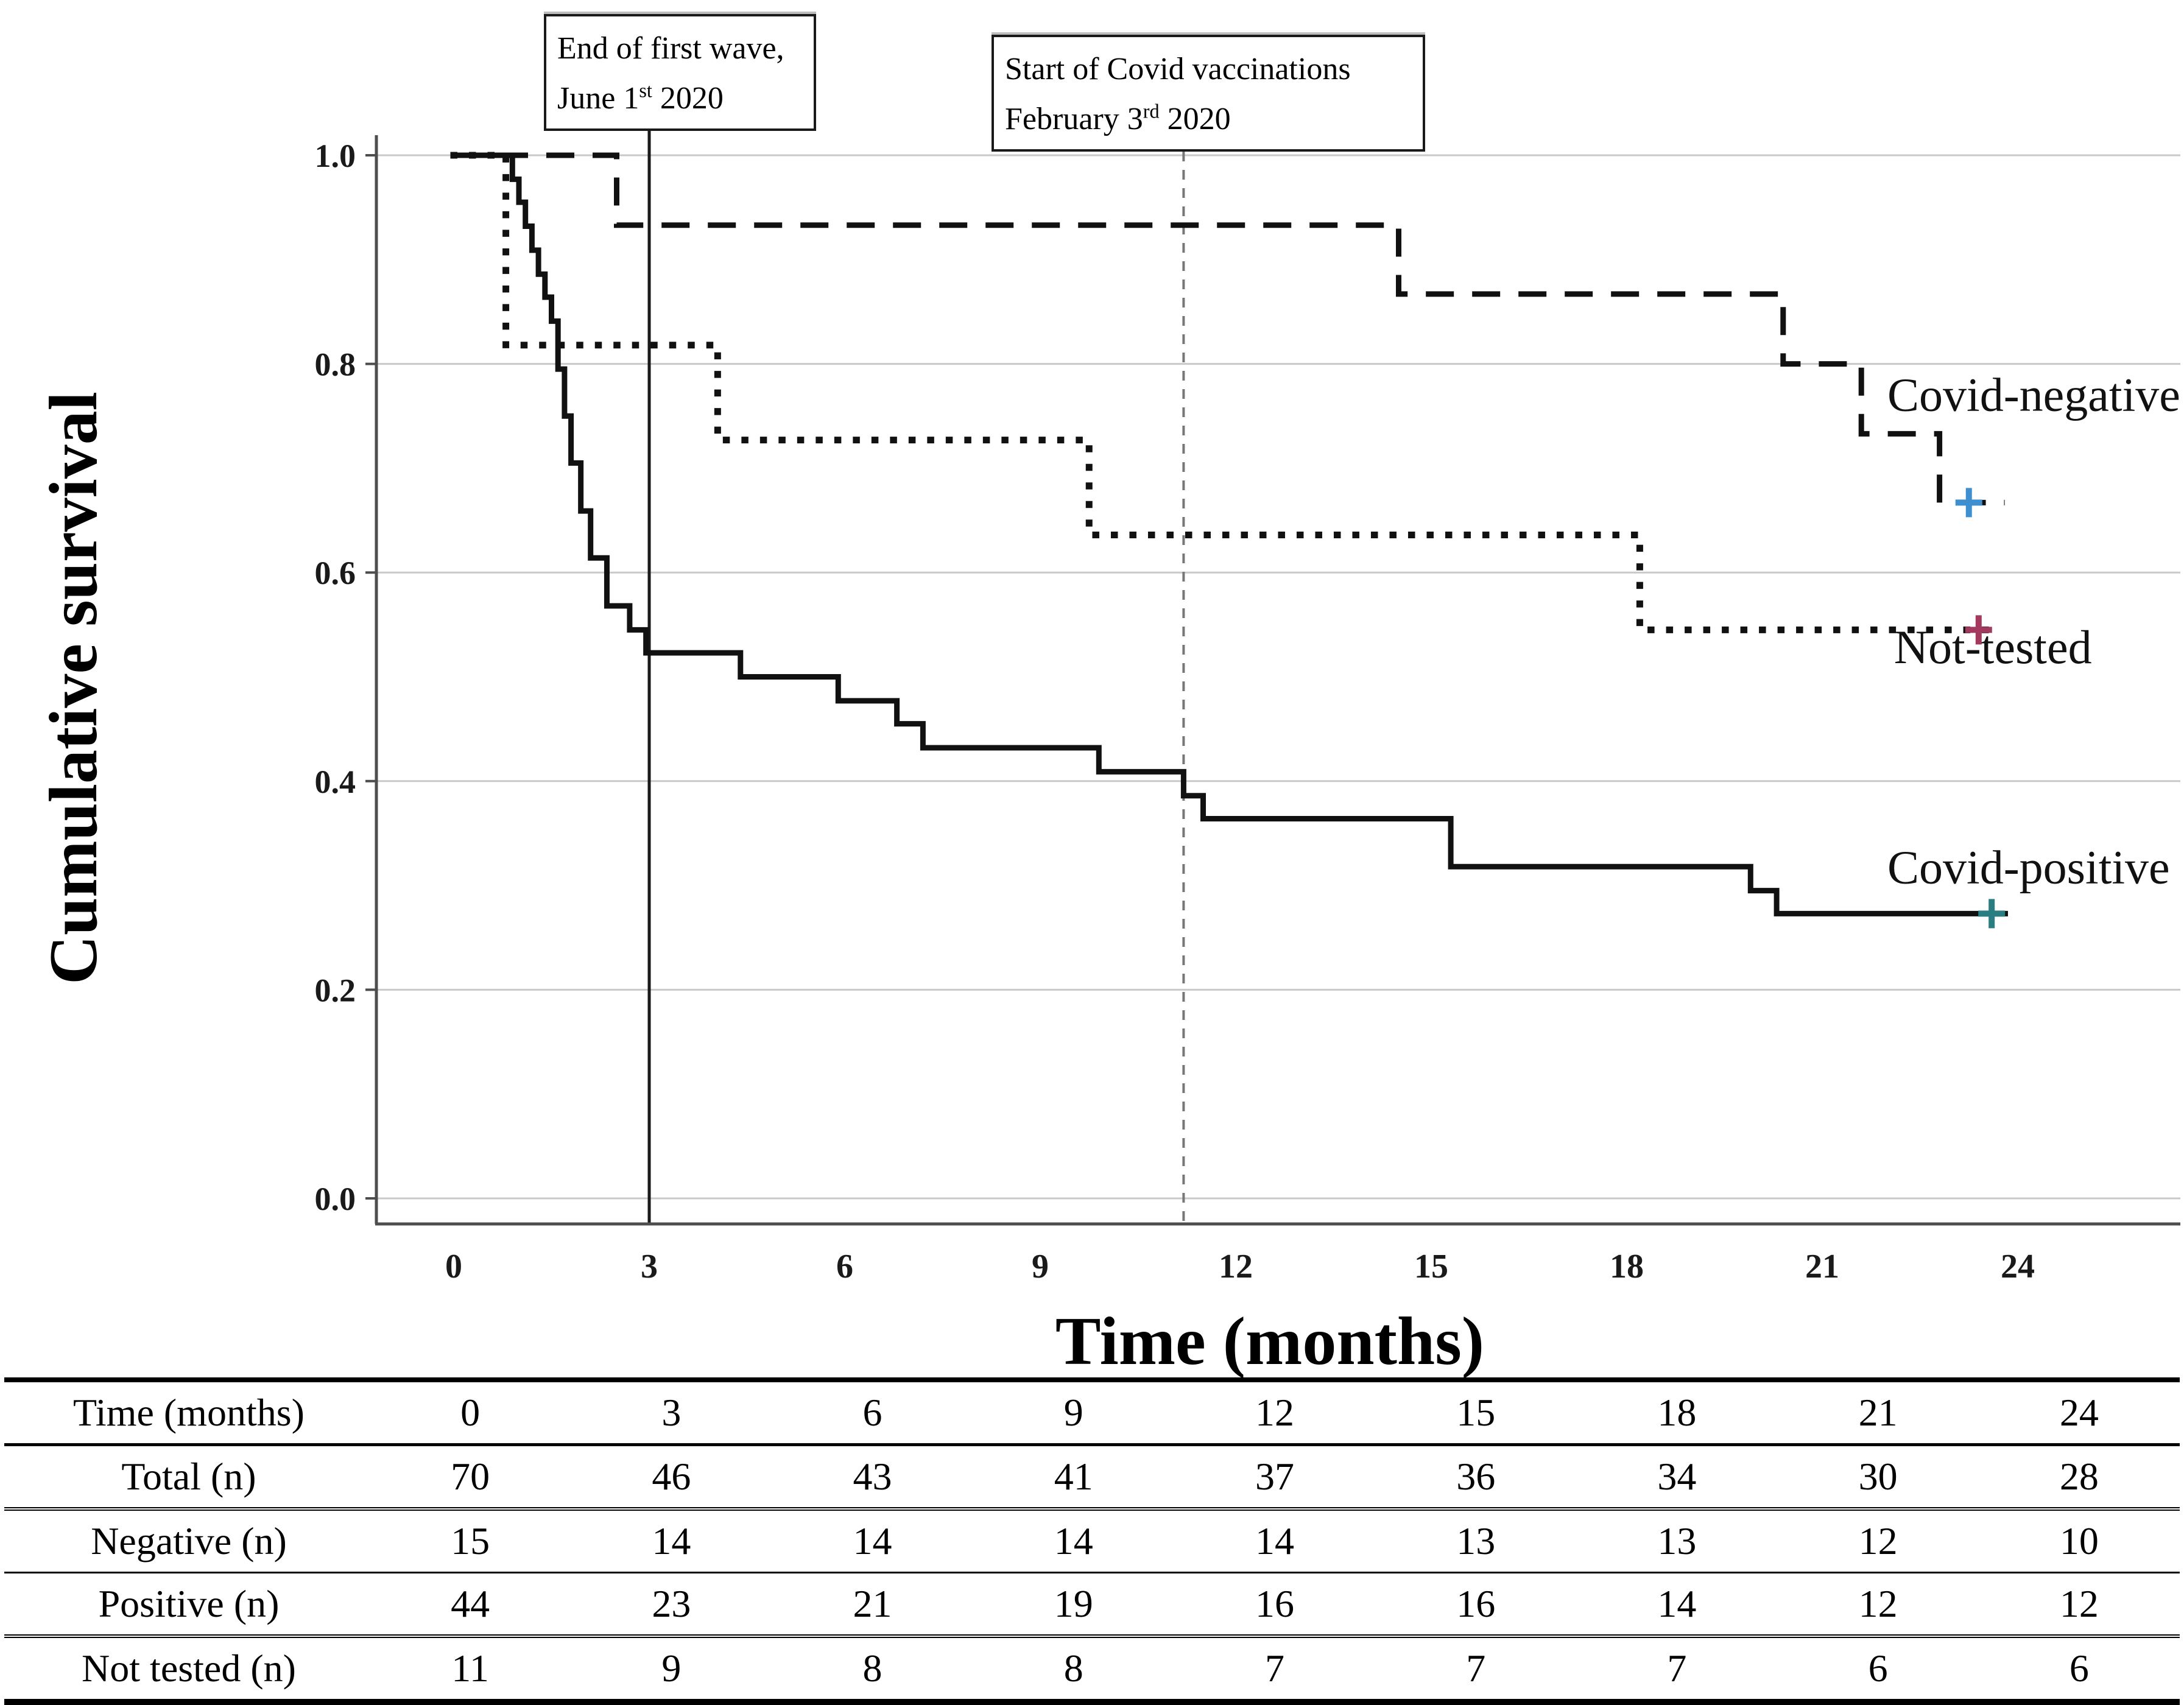 The image size is (2184, 1705). Describe the element at coordinates (1677, 1477) in the screenshot. I see `risk-table-cell: 34` at that location.